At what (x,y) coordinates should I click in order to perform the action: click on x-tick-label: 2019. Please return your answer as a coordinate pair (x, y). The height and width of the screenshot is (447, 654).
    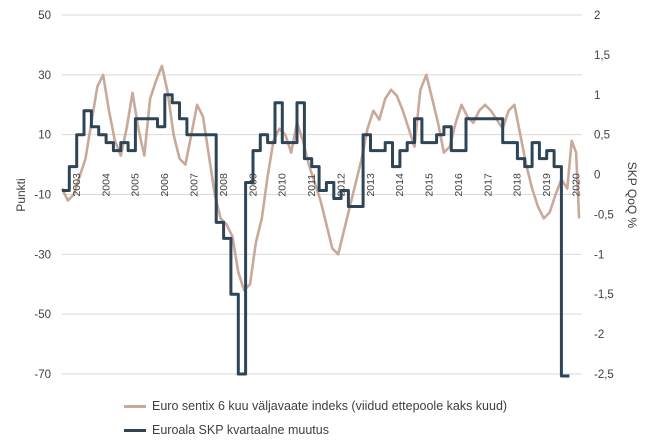
    Looking at the image, I should click on (547, 185).